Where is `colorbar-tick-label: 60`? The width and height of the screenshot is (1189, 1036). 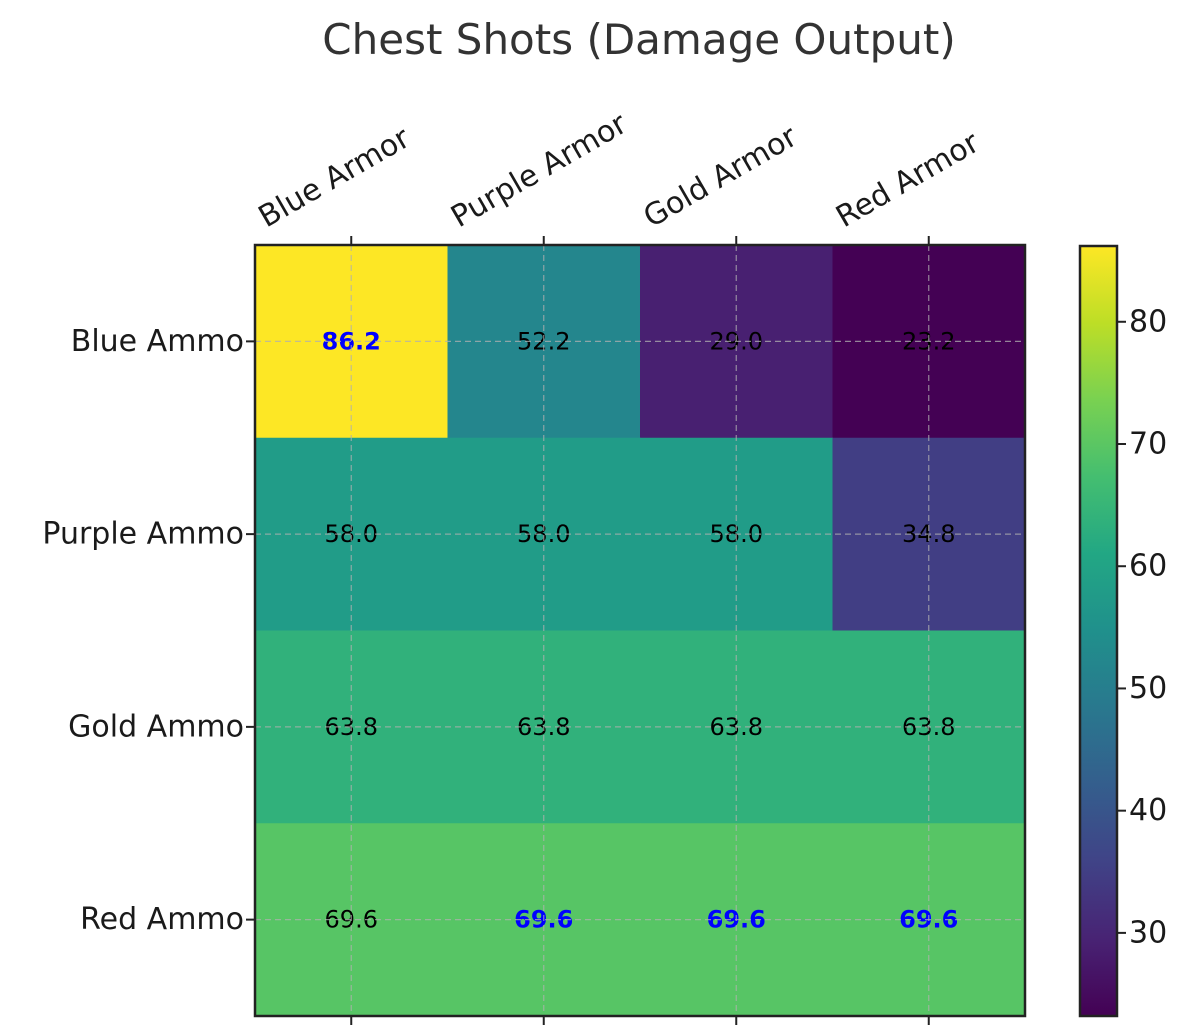
colorbar-tick-label: 60 is located at coordinates (1148, 566).